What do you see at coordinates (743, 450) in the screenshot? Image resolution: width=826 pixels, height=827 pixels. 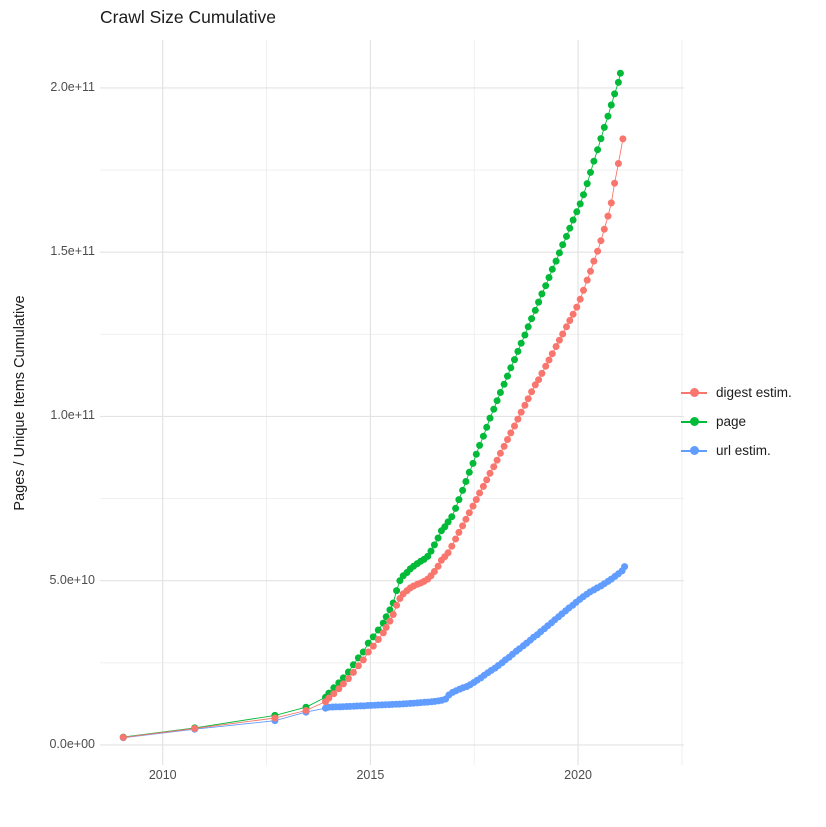 I see `legend-label: url estim.` at bounding box center [743, 450].